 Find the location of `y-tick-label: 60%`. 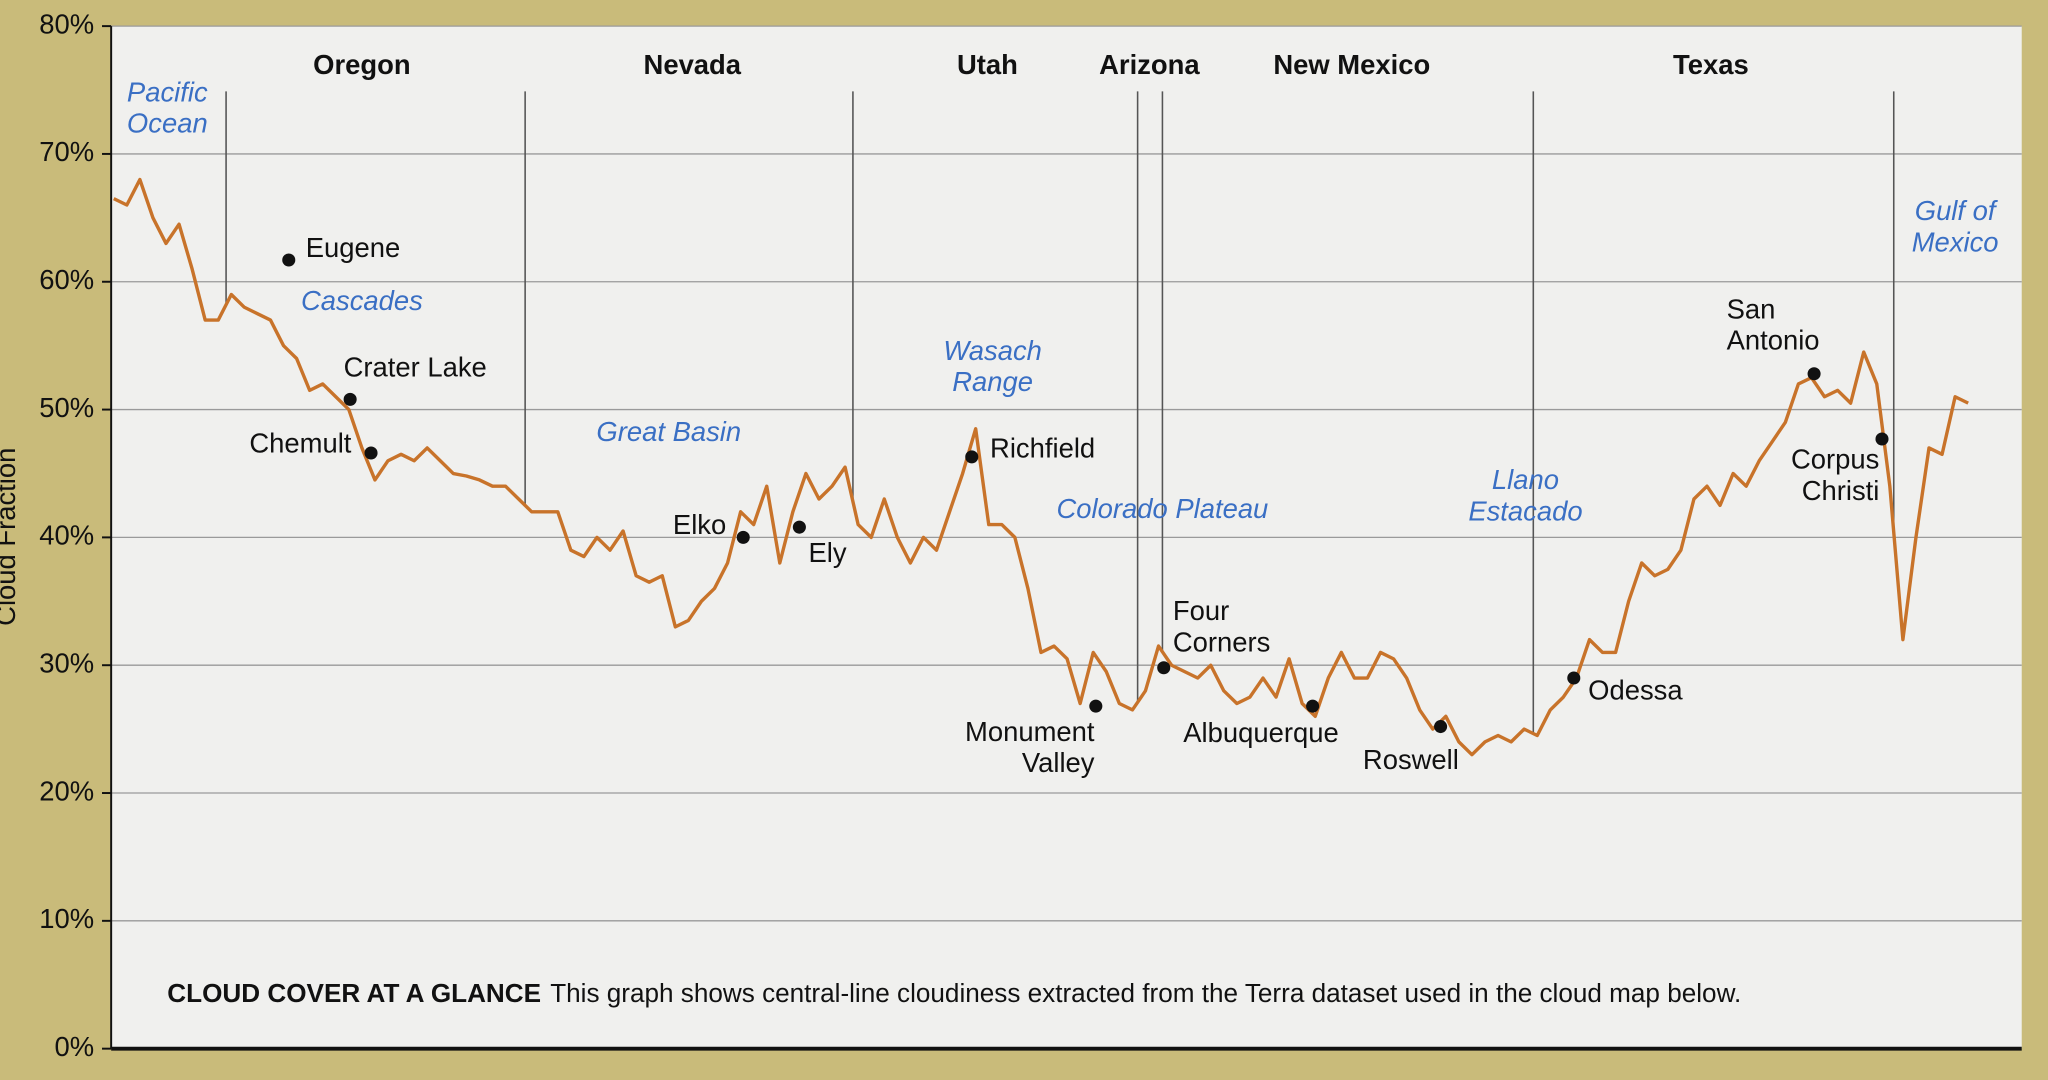

y-tick-label: 60% is located at coordinates (66, 279).